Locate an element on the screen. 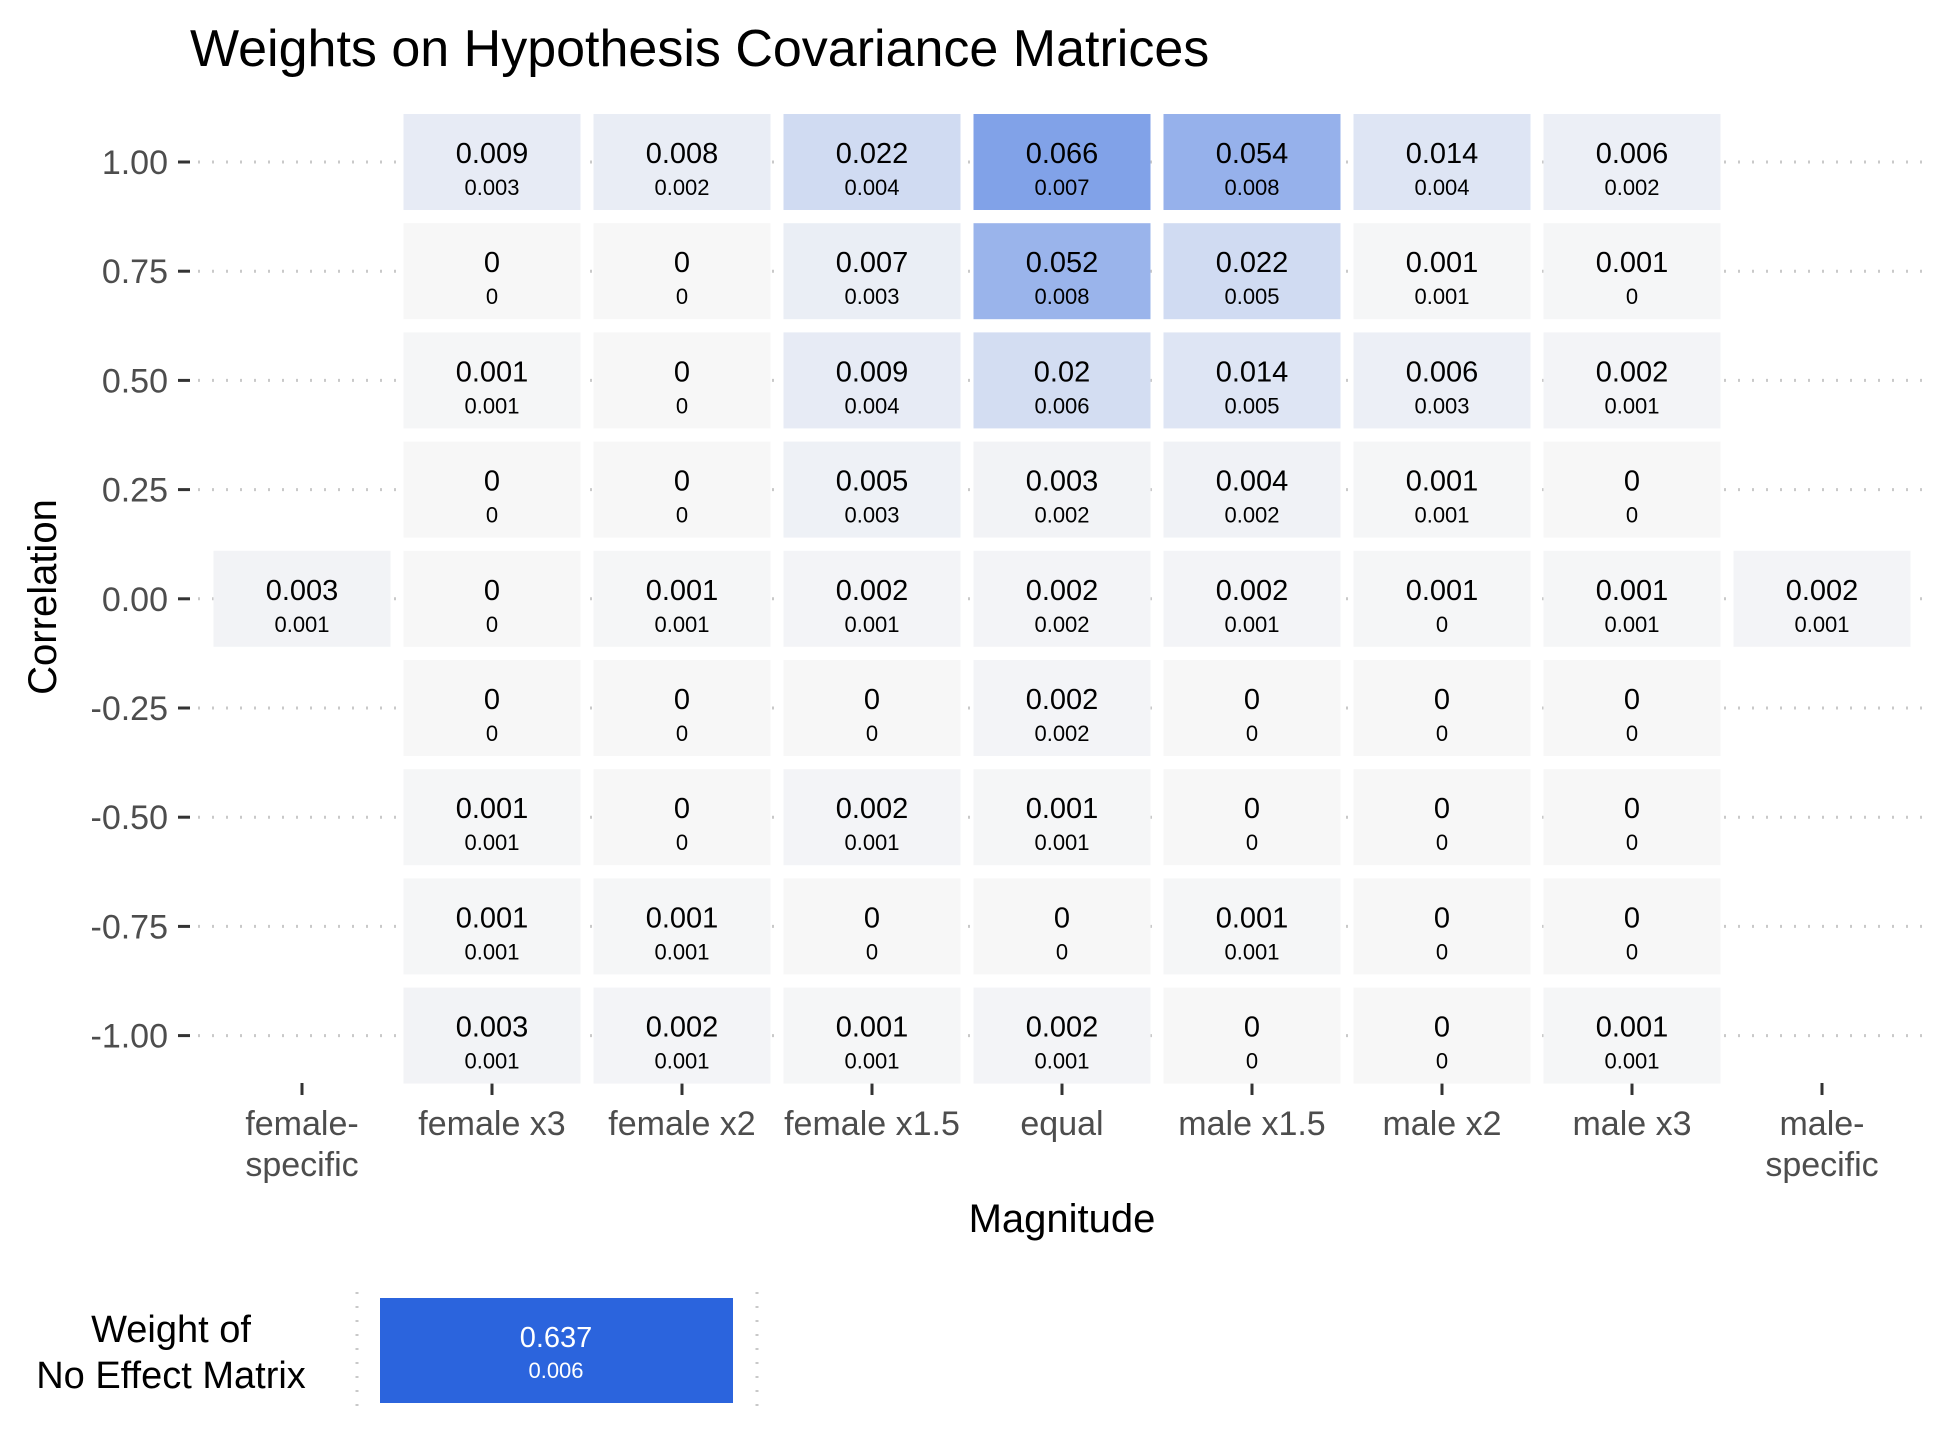 This screenshot has width=1950, height=1445. no-effect-bar is located at coordinates (556, 1350).